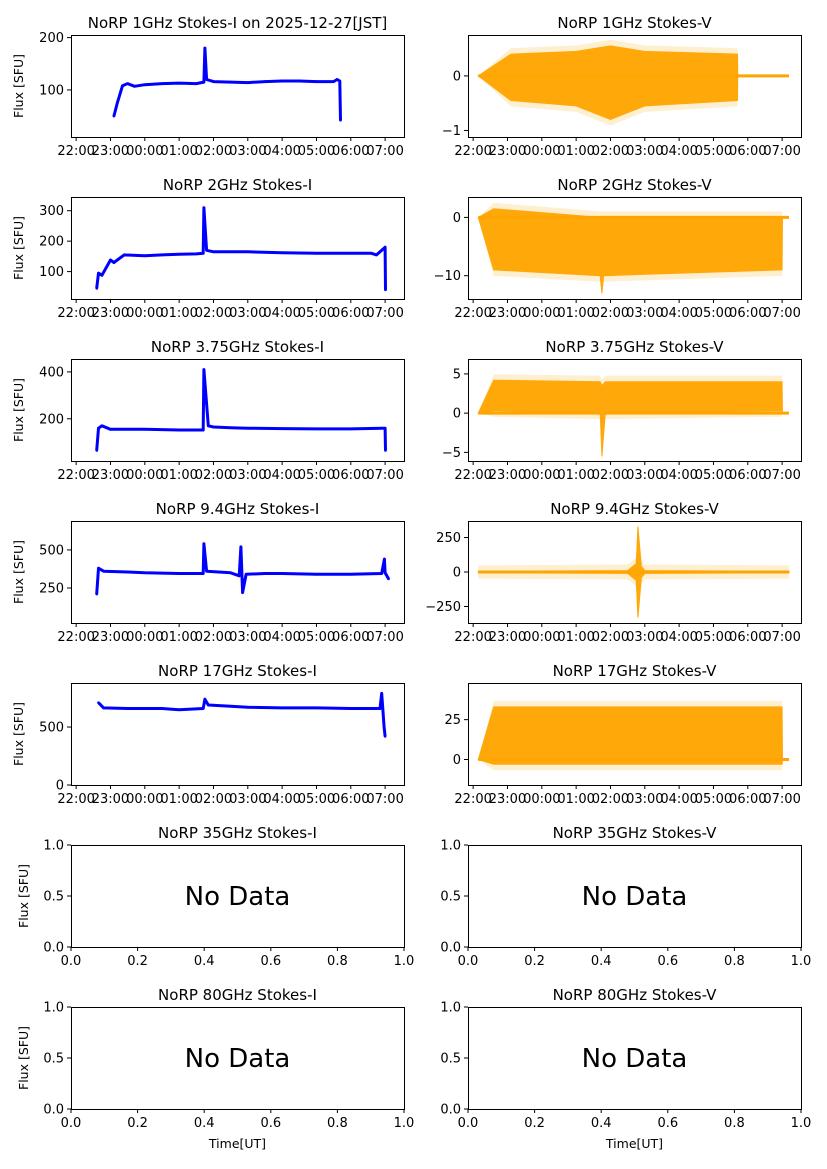 The image size is (827, 1169). What do you see at coordinates (713, 151) in the screenshot?
I see `x-tick-label: 05:00` at bounding box center [713, 151].